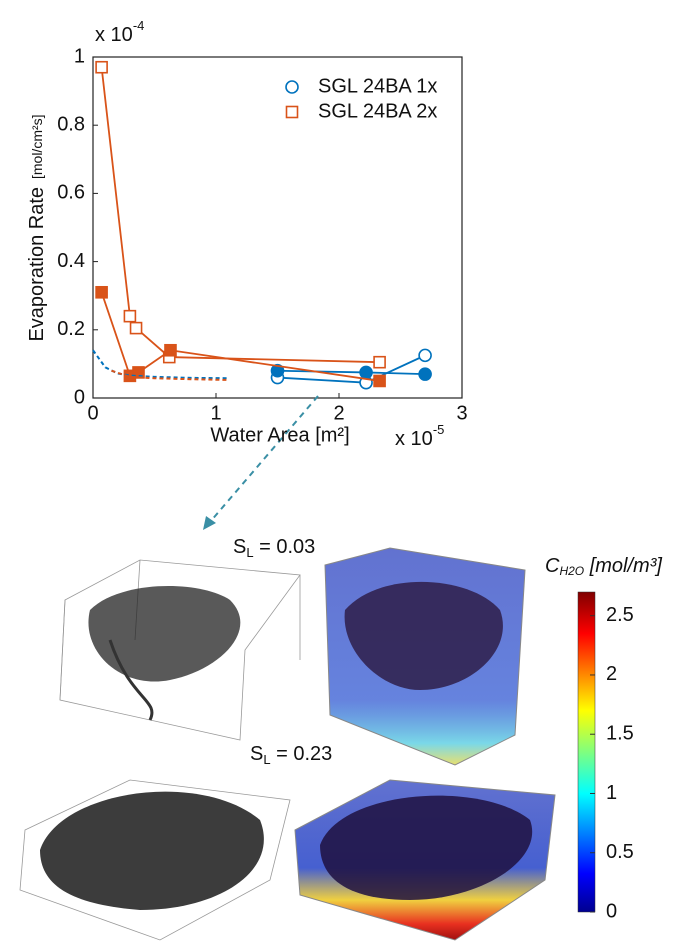 The image size is (679, 952). What do you see at coordinates (180, 650) in the screenshot?
I see `image-top-left` at bounding box center [180, 650].